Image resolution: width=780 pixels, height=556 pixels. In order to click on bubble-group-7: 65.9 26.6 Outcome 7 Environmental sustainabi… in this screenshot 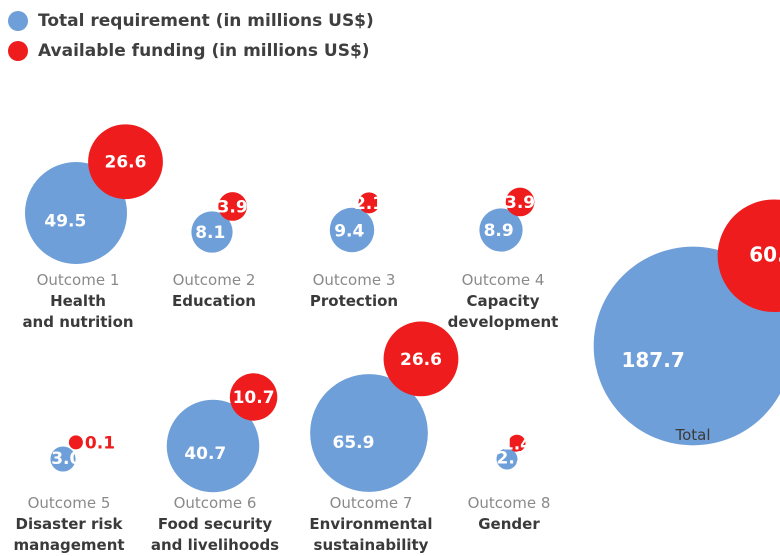, I will do `click(384, 437)`.